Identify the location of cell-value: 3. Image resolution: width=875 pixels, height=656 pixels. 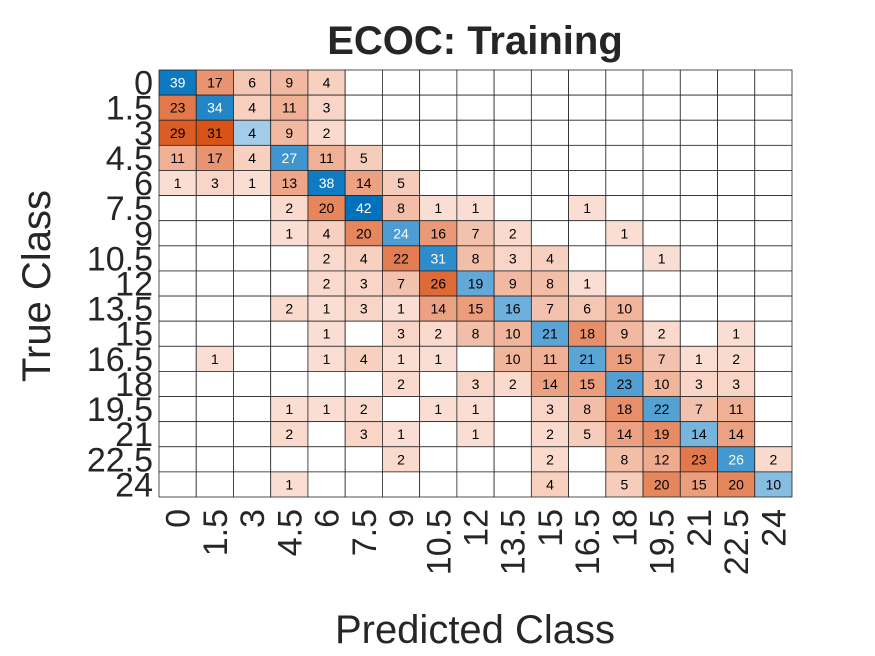
(364, 434).